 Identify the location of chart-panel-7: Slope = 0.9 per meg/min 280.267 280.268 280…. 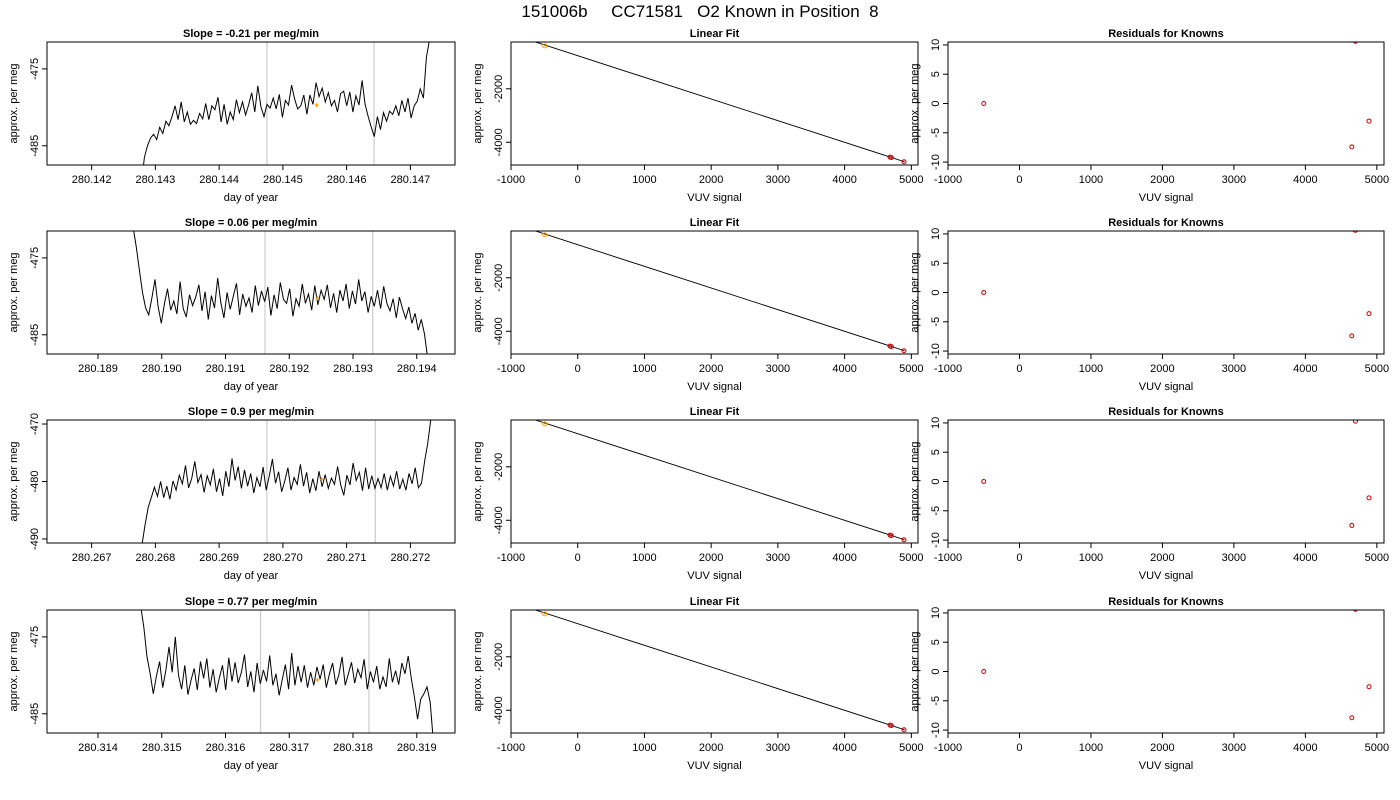
(232, 494).